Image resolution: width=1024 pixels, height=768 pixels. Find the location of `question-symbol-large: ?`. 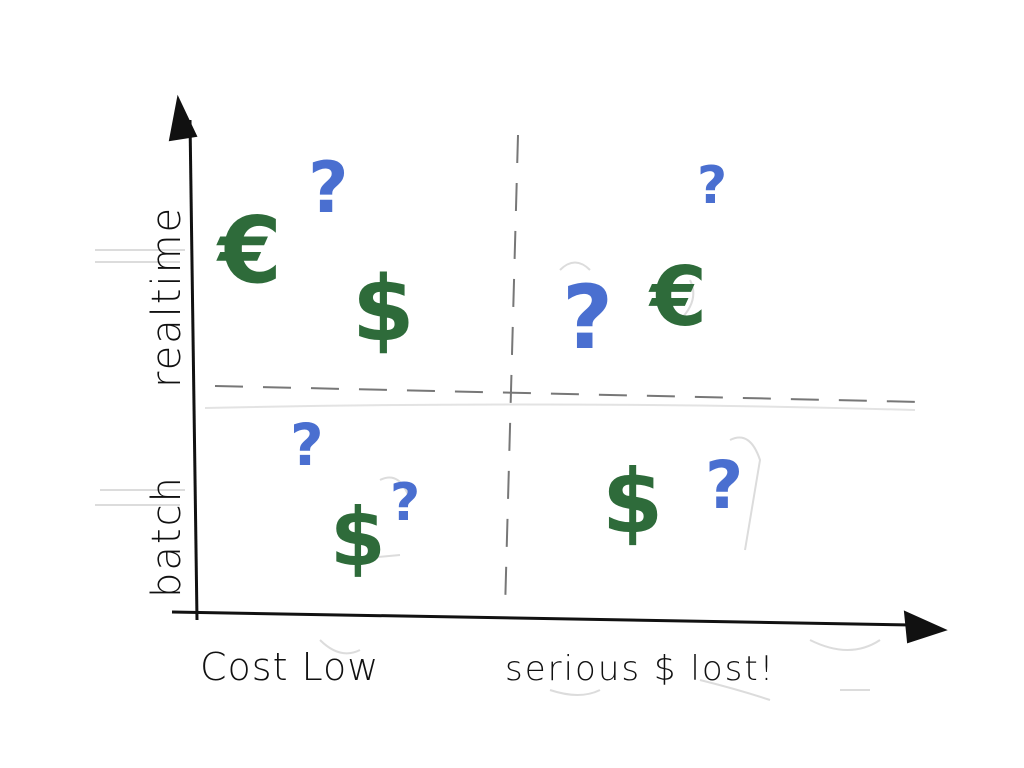

question-symbol-large: ? is located at coordinates (587, 317).